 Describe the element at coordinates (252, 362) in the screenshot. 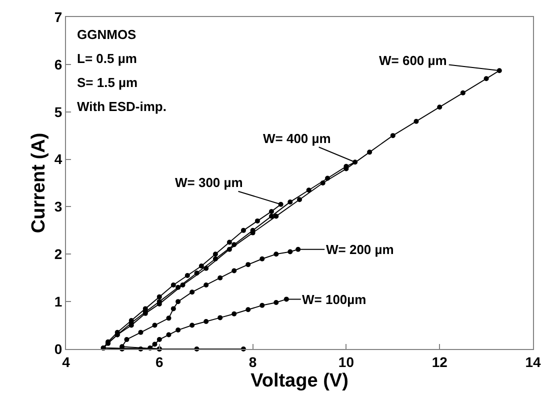

I see `x-tick-label: 8` at that location.